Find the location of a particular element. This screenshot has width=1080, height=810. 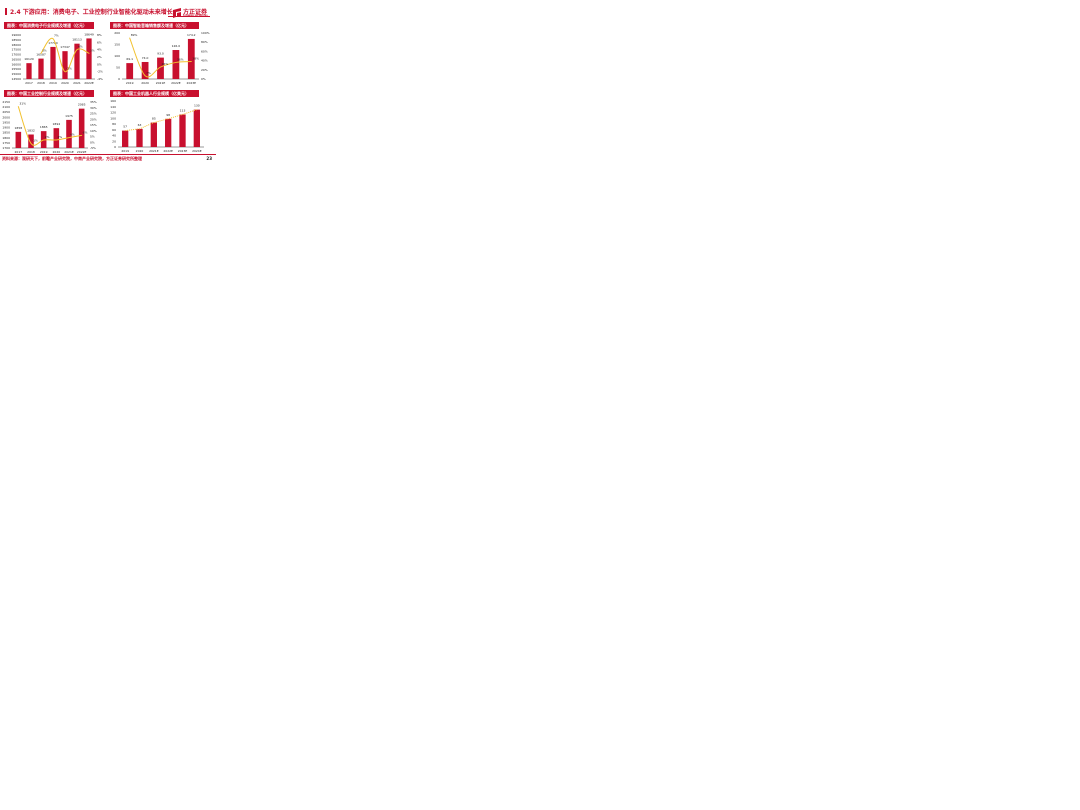

left-tick-label: 1950 is located at coordinates (6, 122).